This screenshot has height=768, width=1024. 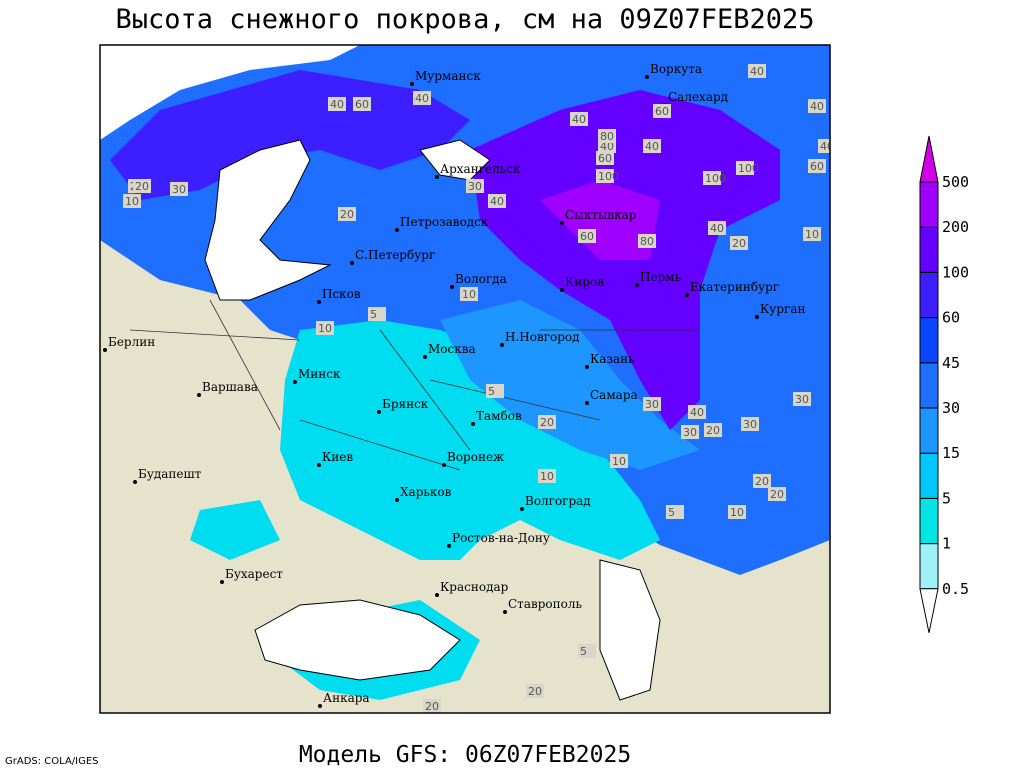 What do you see at coordinates (230, 92) in the screenshot?
I see `arctic-sea` at bounding box center [230, 92].